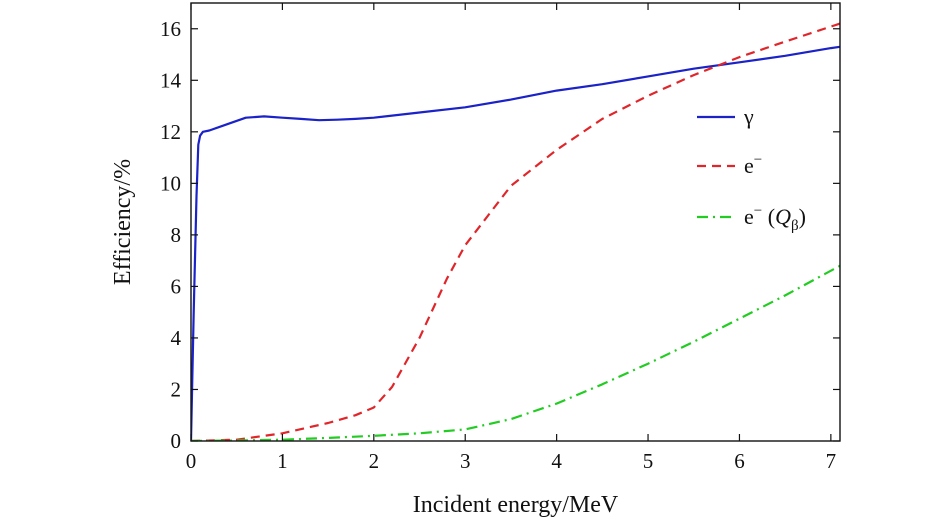 This screenshot has height=524, width=945. Describe the element at coordinates (282, 461) in the screenshot. I see `x-tick-label: 1` at that location.